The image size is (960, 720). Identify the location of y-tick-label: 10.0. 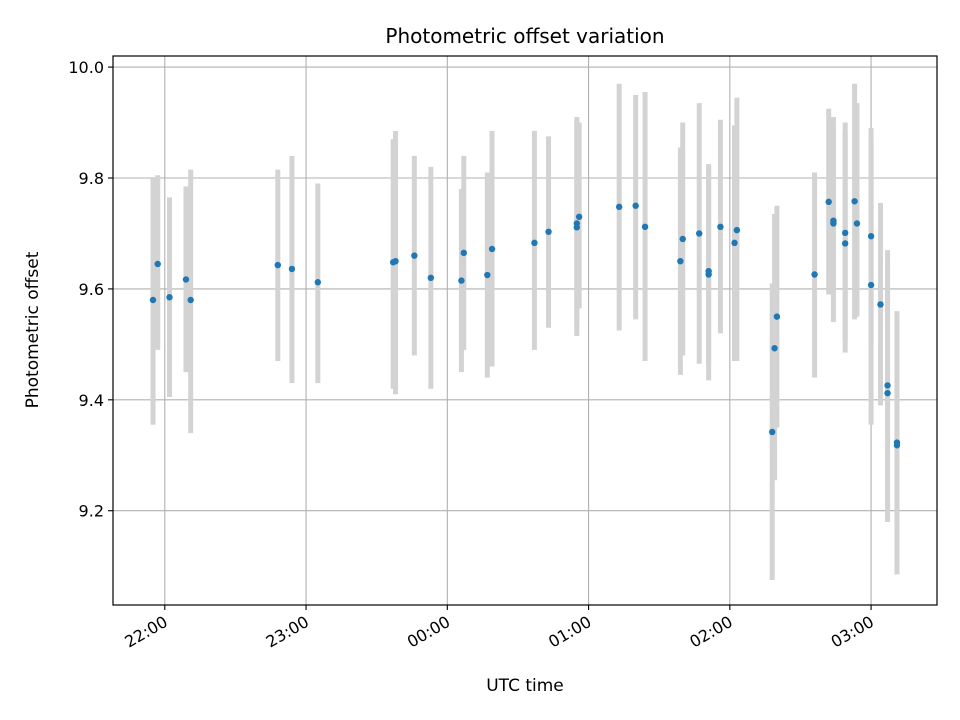
(86, 67).